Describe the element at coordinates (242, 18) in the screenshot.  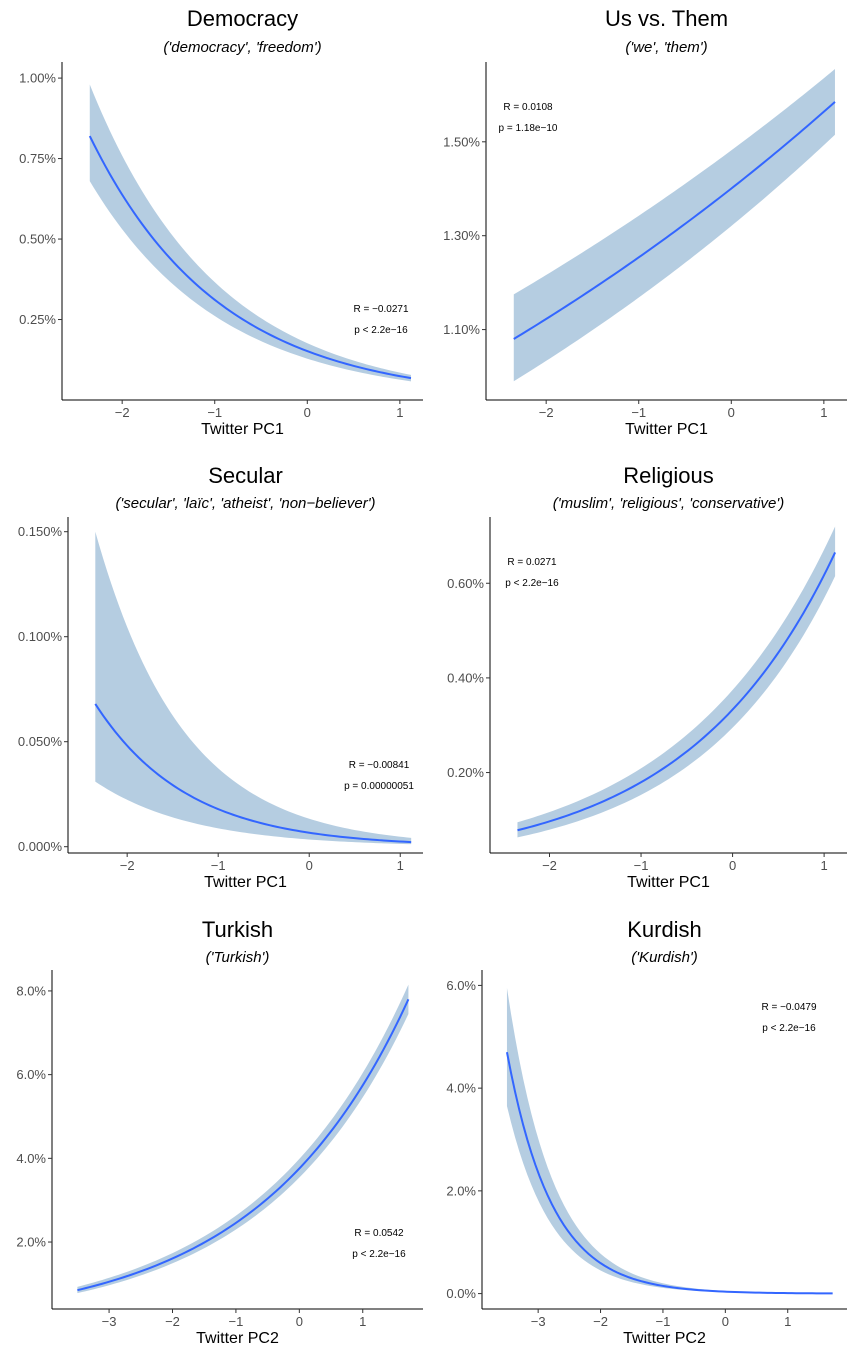
I see `panel-title: Democracy` at that location.